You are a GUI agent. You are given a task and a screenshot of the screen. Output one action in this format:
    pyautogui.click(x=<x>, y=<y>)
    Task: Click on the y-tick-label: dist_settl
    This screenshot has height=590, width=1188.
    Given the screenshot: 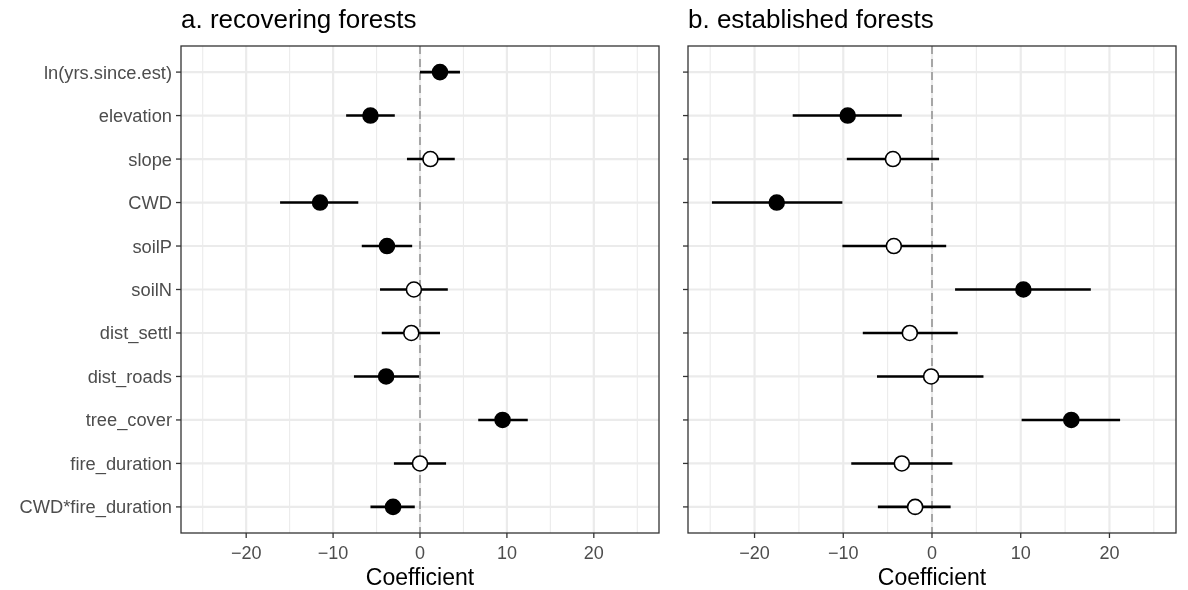 What is the action you would take?
    pyautogui.click(x=135, y=333)
    